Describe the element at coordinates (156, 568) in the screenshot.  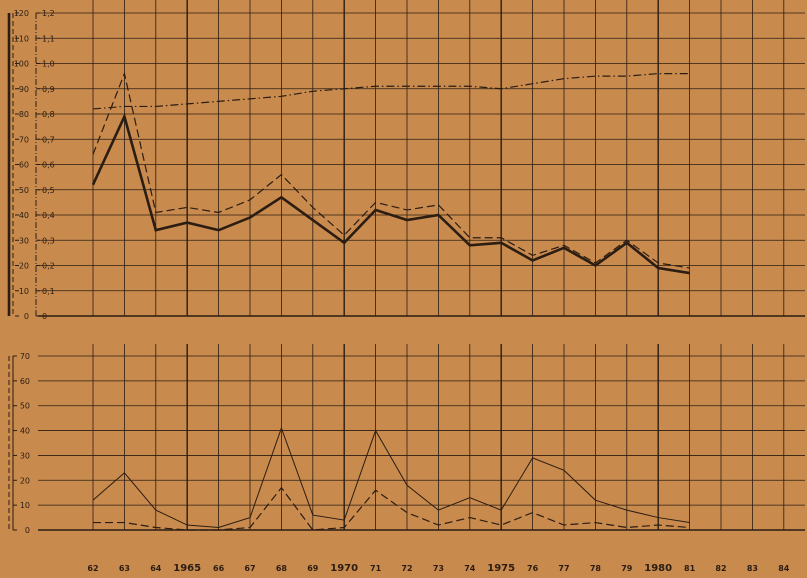
I see `x-tick-label: 64` at that location.